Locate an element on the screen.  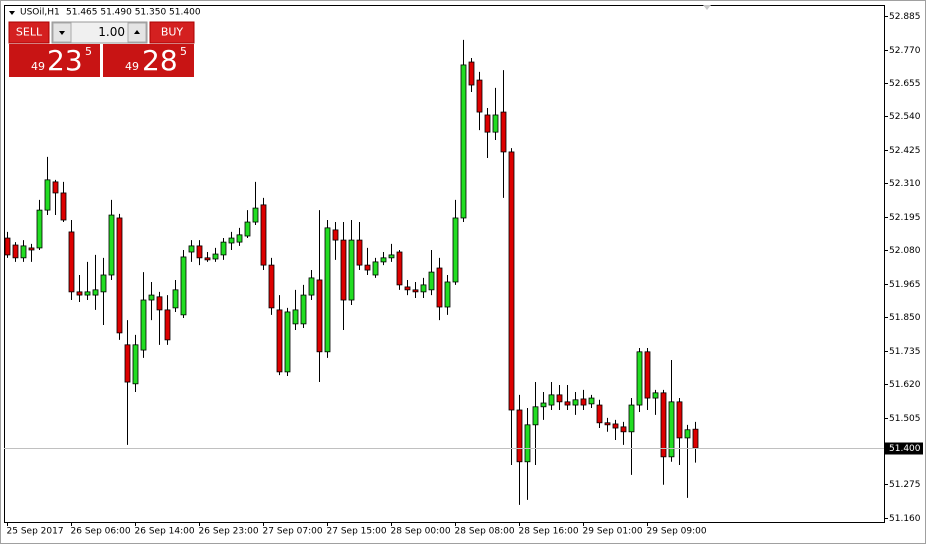
y-tick-label: 51.275 is located at coordinates (905, 485).